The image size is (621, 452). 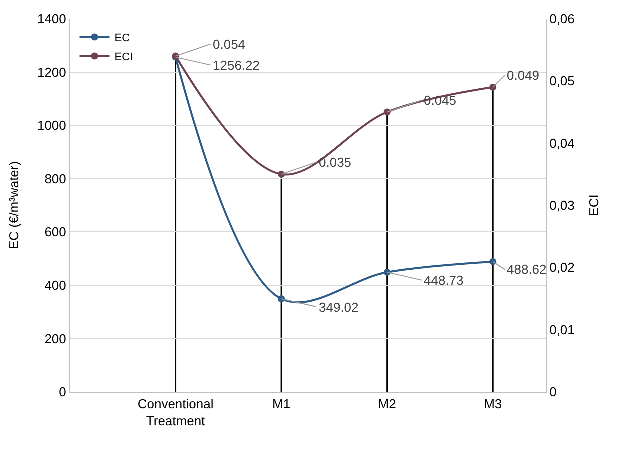 What do you see at coordinates (562, 81) in the screenshot?
I see `y2-tick-label: 0,05` at bounding box center [562, 81].